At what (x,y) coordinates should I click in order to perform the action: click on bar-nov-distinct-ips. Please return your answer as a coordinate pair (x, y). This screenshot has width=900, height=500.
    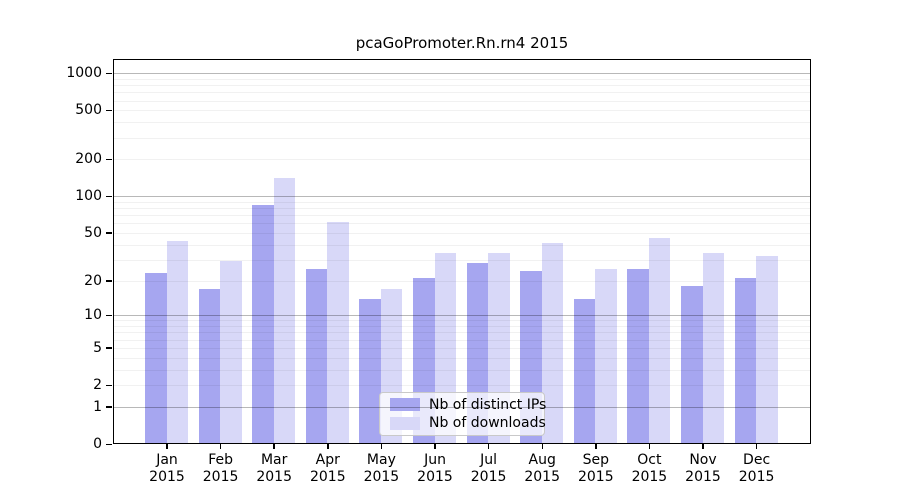
    Looking at the image, I should click on (692, 364).